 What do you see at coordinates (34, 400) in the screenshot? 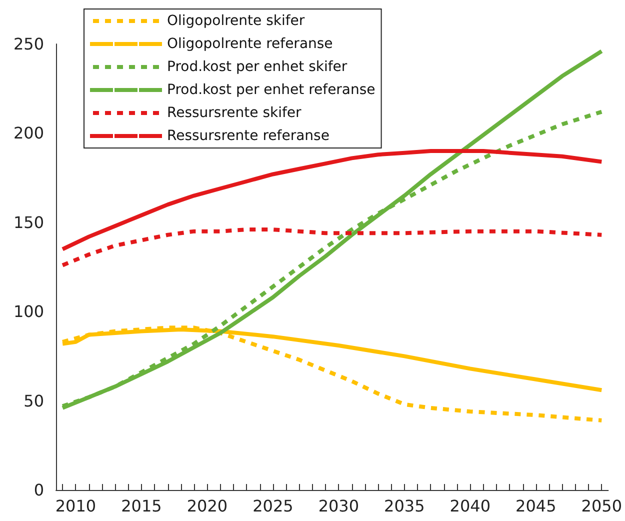
I see `y-tick-label: 50` at bounding box center [34, 400].